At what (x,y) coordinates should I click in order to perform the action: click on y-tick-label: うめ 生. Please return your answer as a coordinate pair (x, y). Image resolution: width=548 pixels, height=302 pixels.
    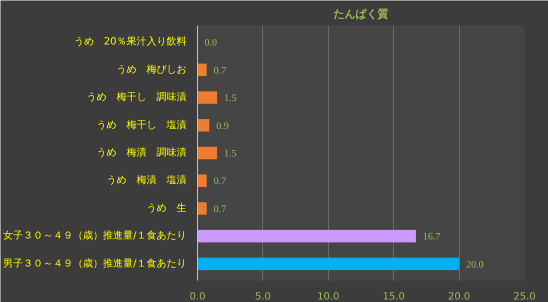
    Looking at the image, I should click on (166, 208).